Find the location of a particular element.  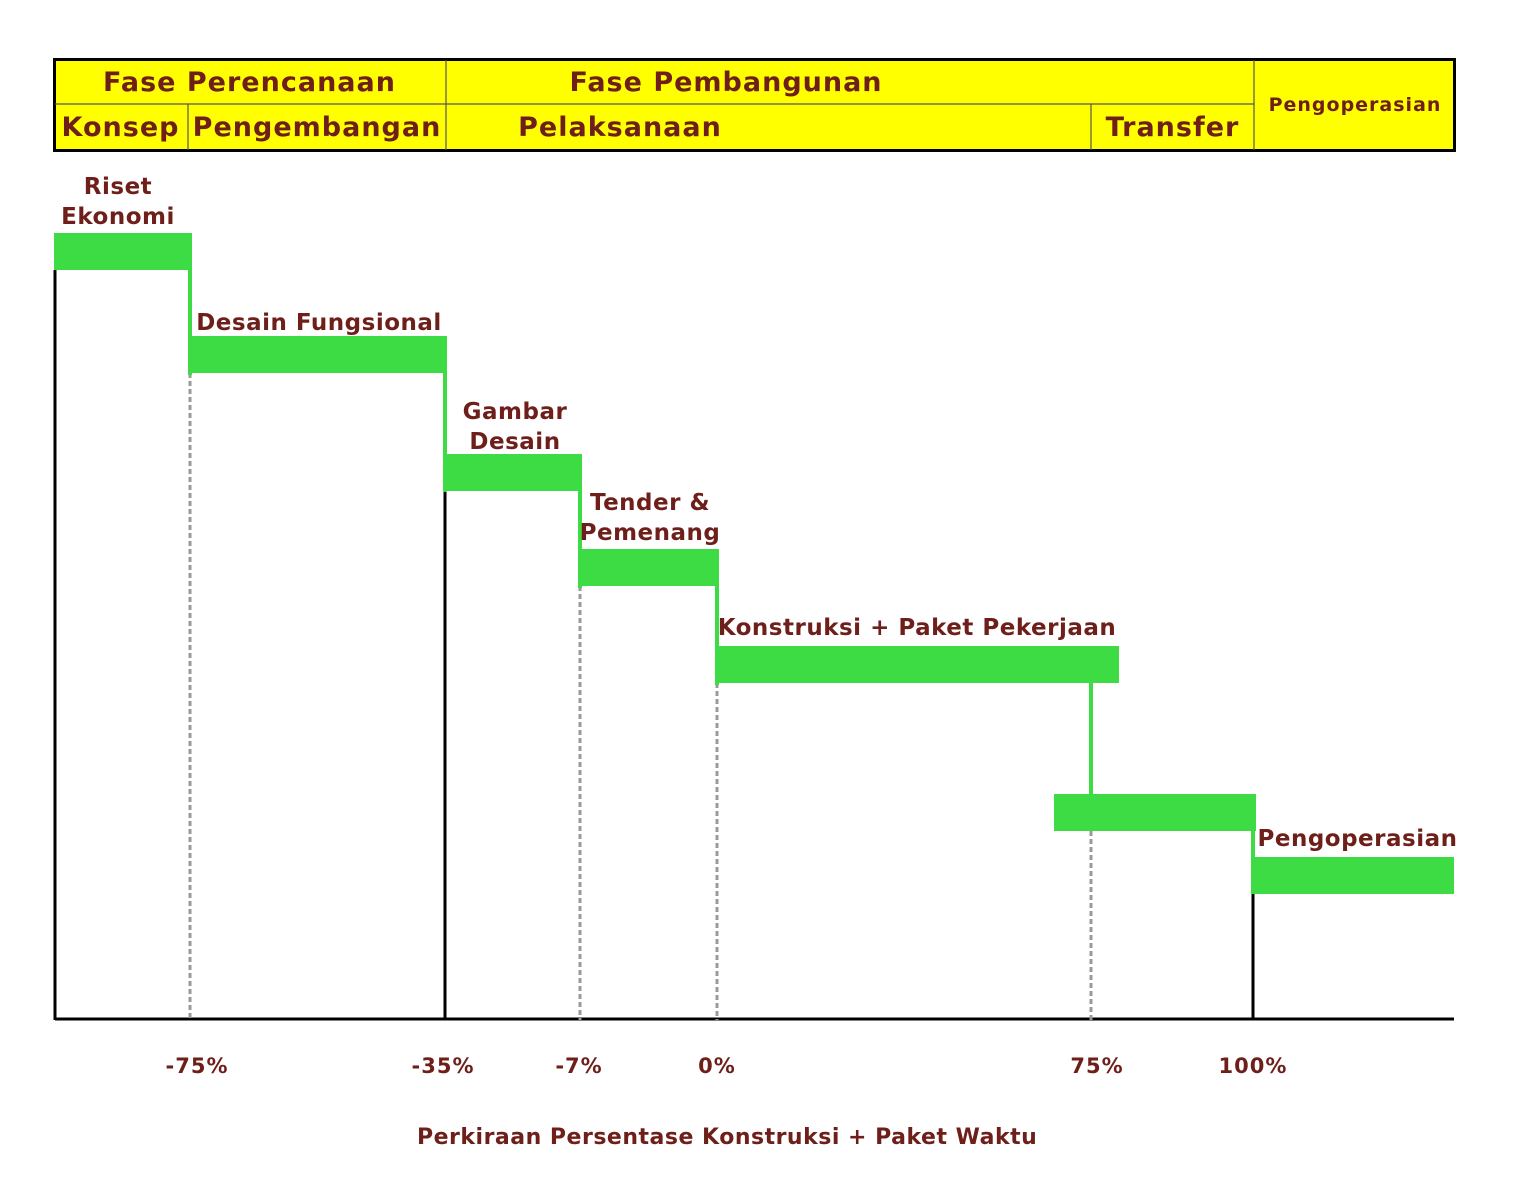

label-design-drawing: Gambar Desain is located at coordinates (515, 427).